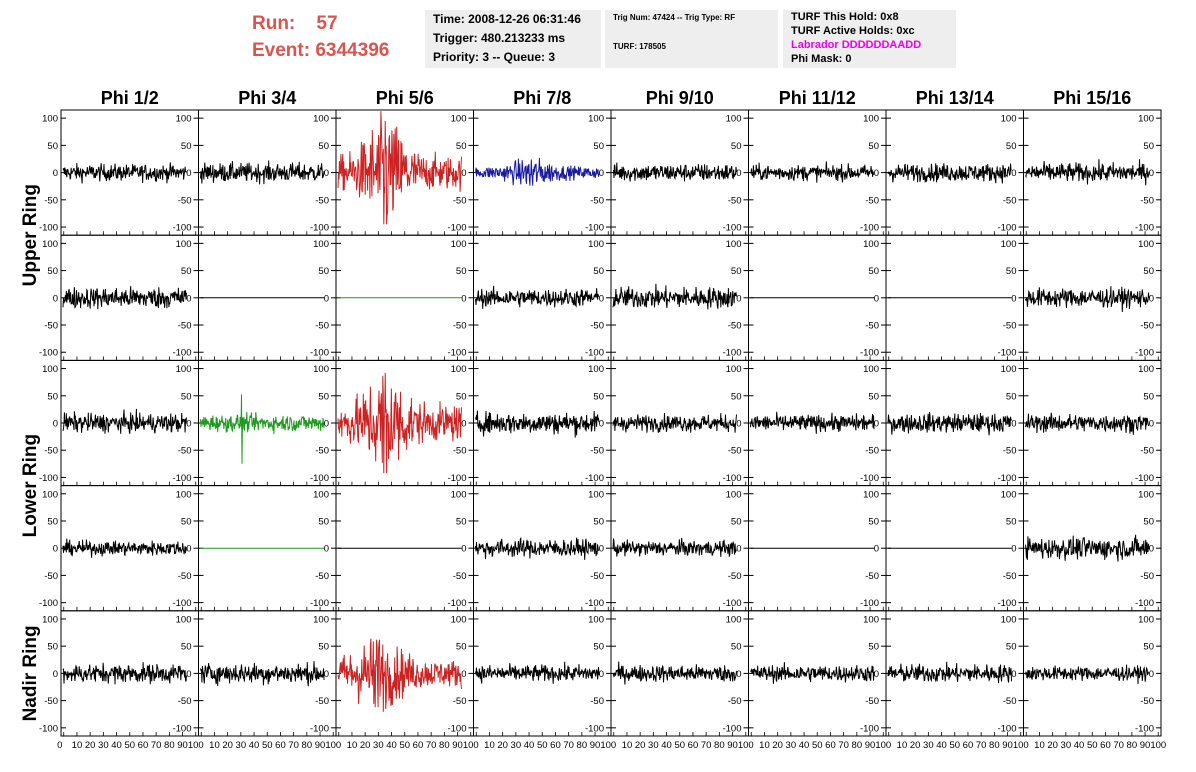 This screenshot has width=1196, height=772. I want to click on x-tick-label: 30, so click(928, 745).